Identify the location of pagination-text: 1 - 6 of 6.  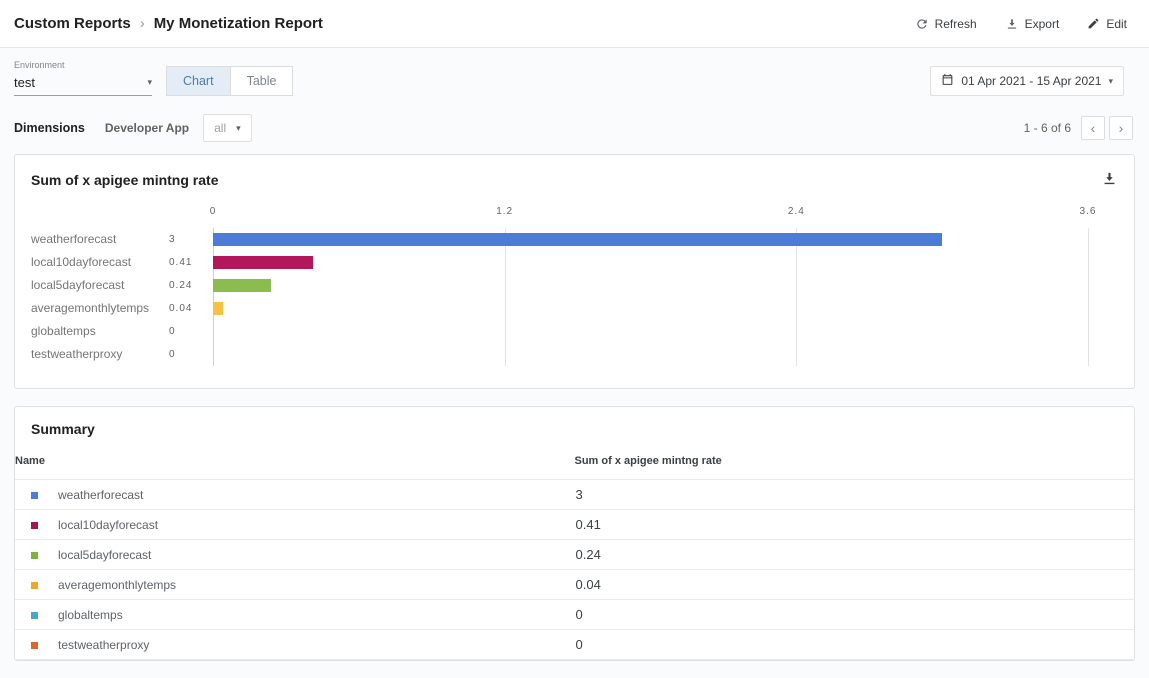
(1047, 128).